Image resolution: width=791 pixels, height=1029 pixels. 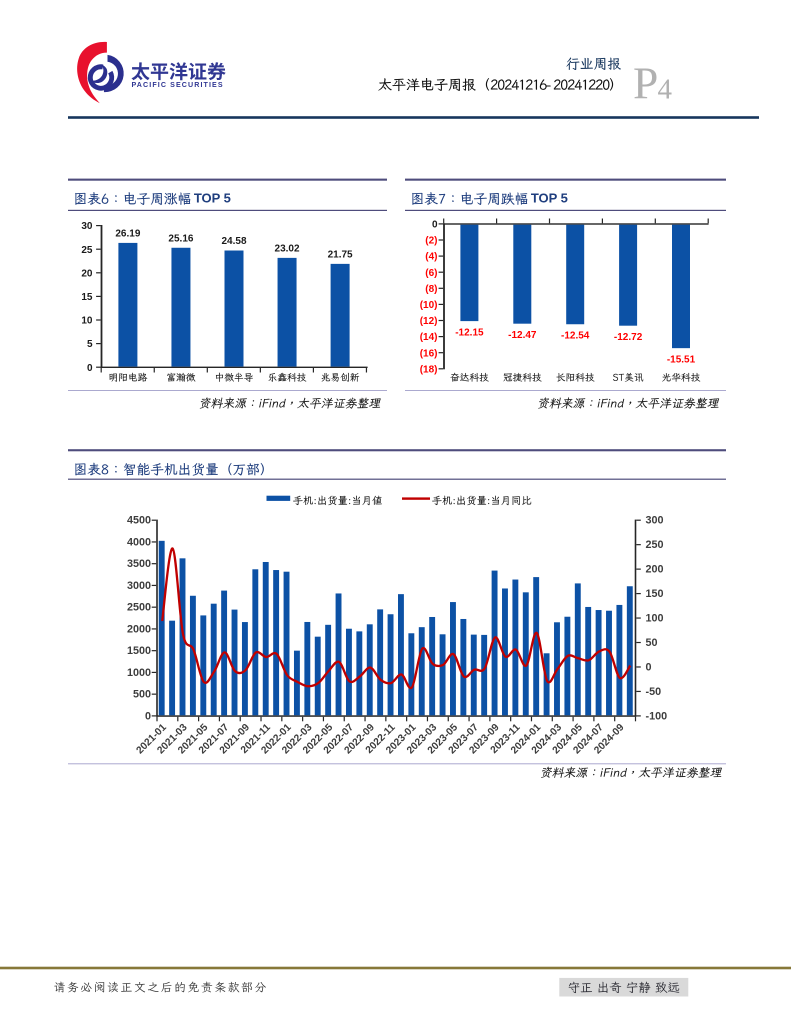 What do you see at coordinates (429, 337) in the screenshot?
I see `svg-text: (14)` at bounding box center [429, 337].